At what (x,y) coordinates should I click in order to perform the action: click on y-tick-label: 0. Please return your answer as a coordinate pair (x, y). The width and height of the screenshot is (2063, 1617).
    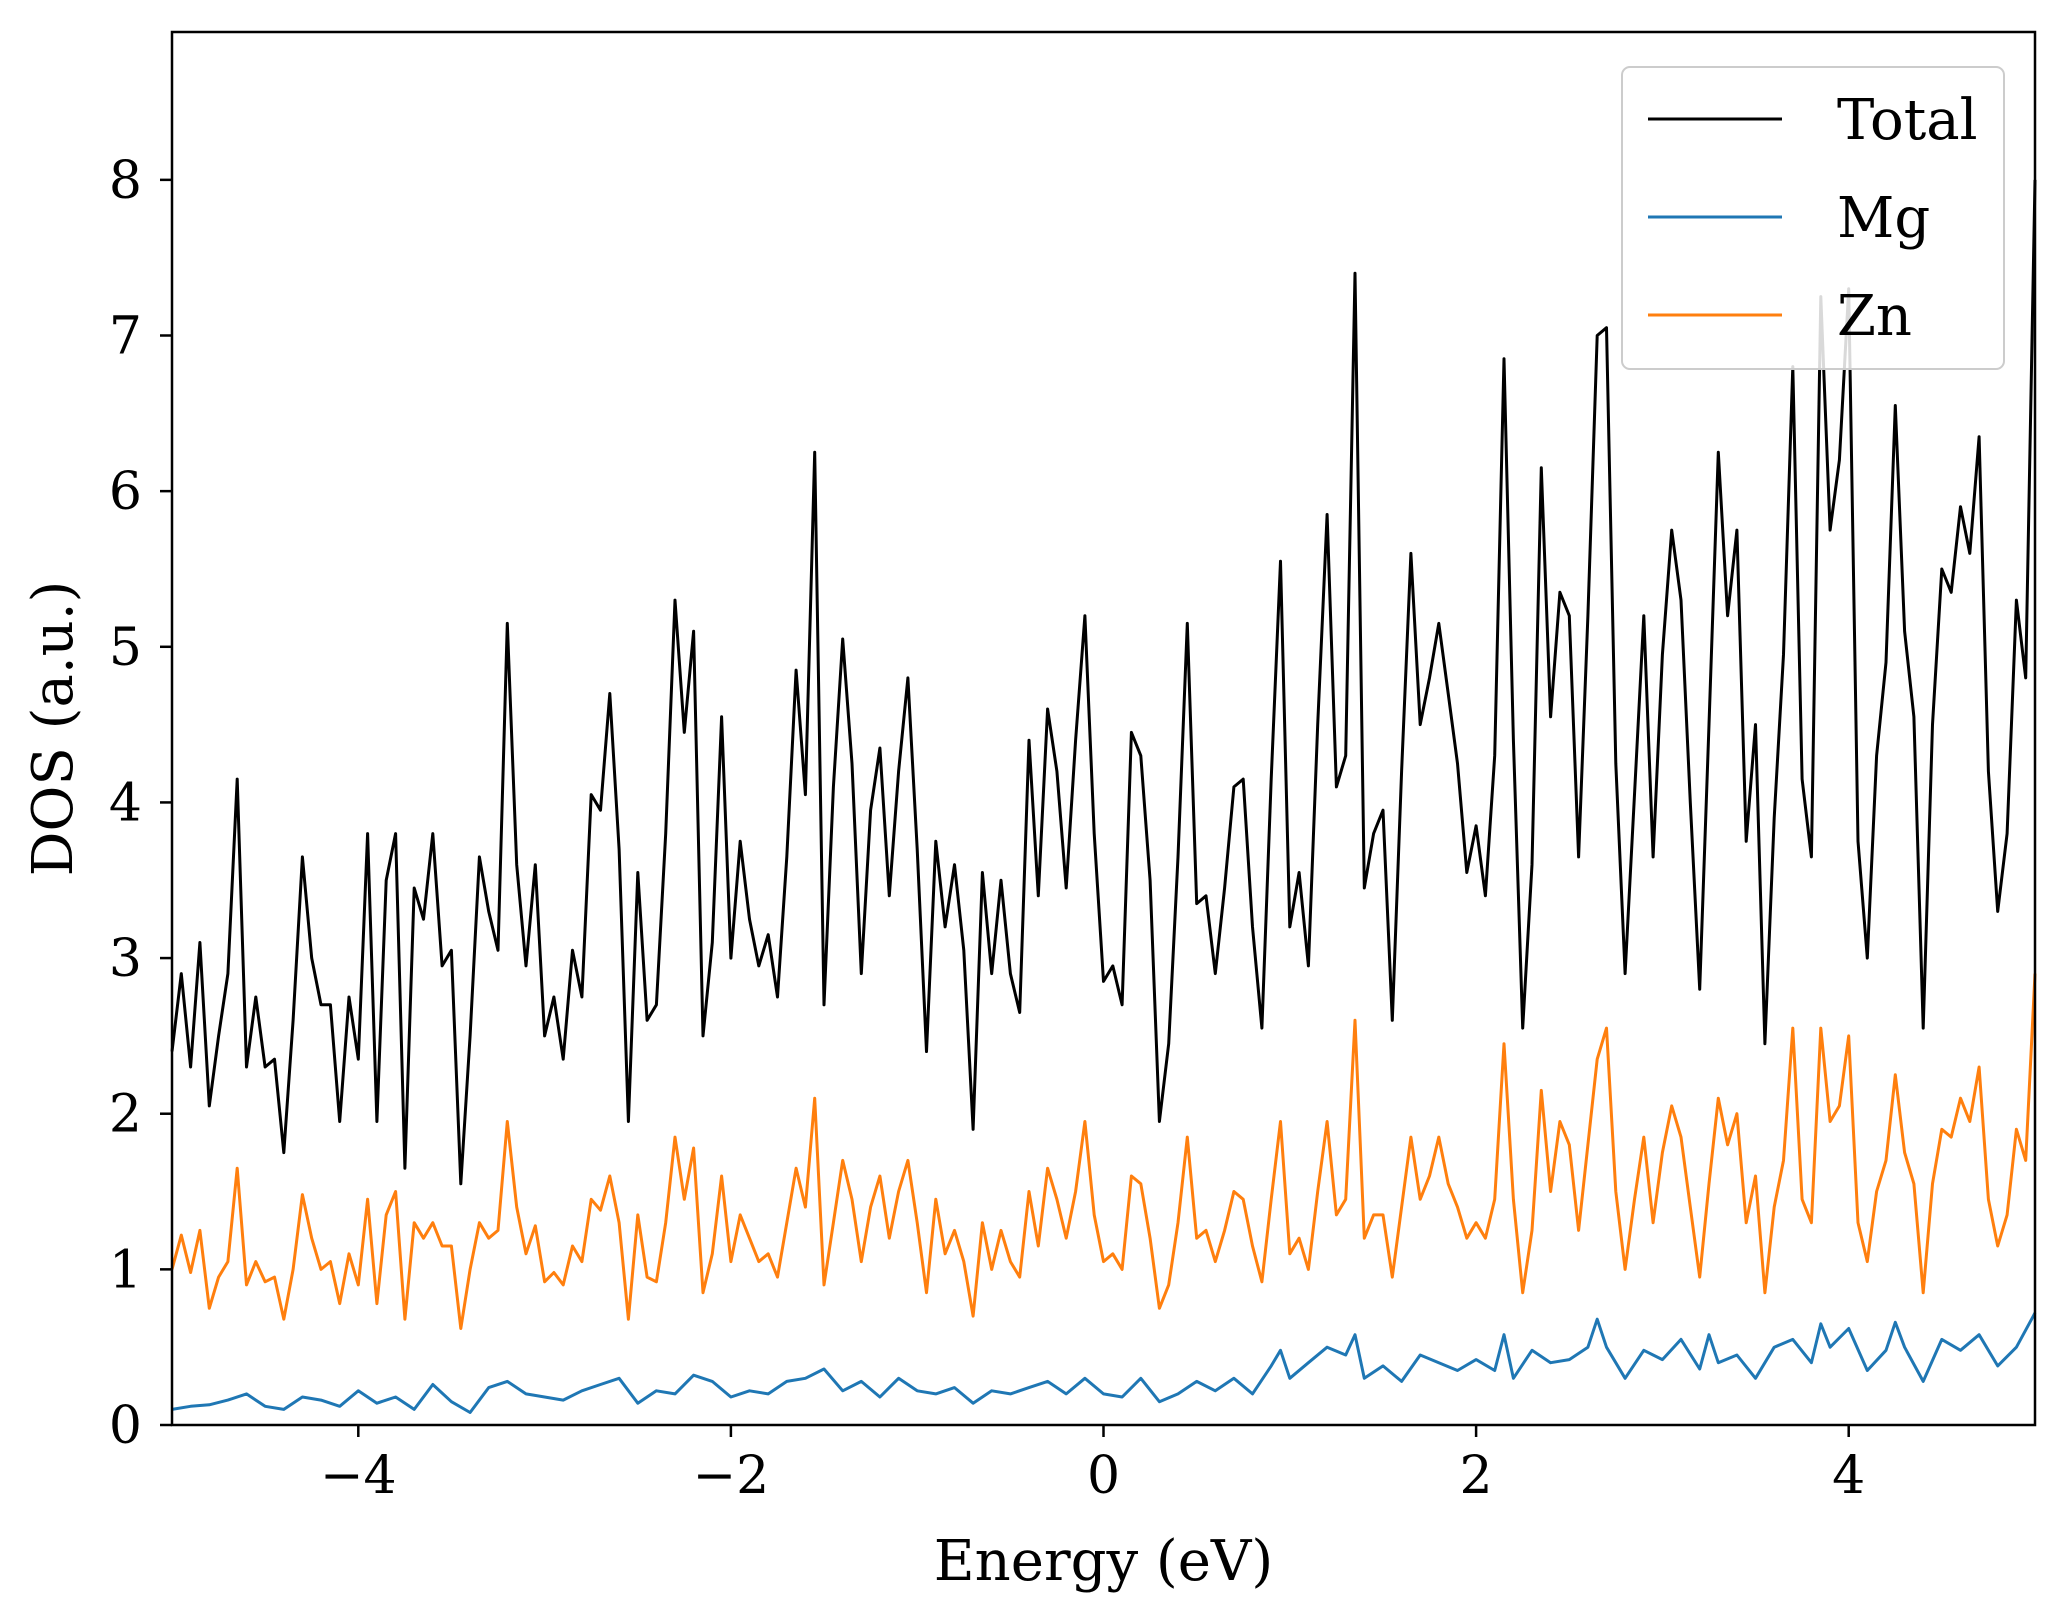
    Looking at the image, I should click on (125, 1426).